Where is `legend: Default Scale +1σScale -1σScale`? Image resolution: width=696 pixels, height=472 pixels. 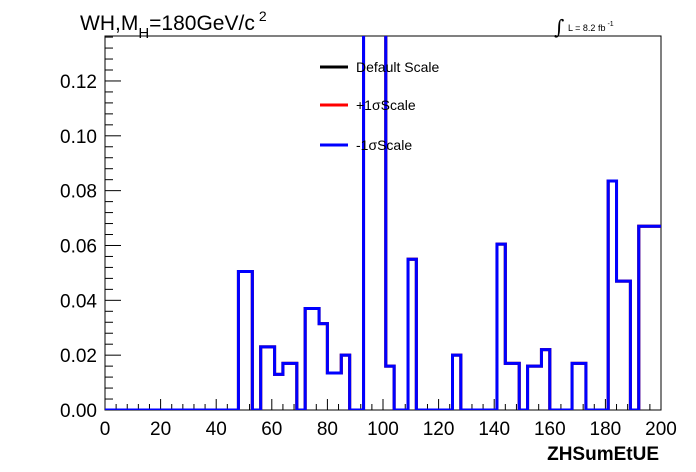 legend: Default Scale +1σScale -1σScale is located at coordinates (379, 106).